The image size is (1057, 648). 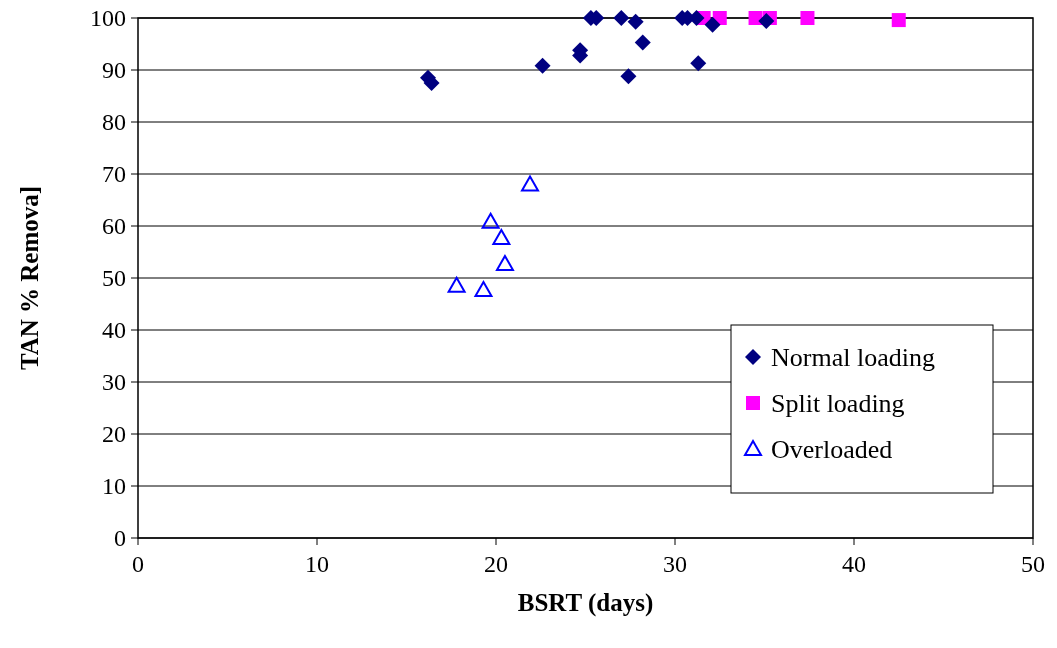 What do you see at coordinates (854, 564) in the screenshot?
I see `x-tick-label: 40` at bounding box center [854, 564].